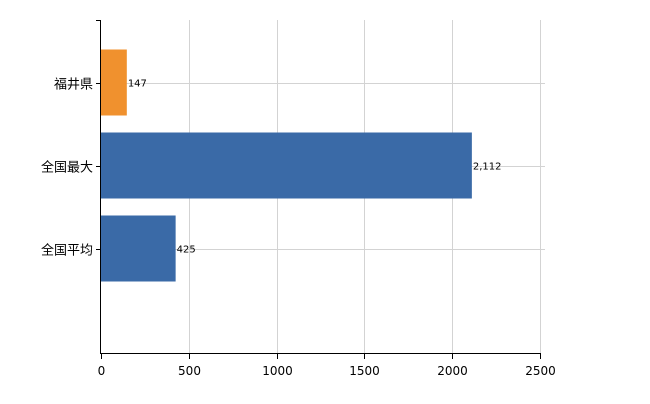 This screenshot has height=404, width=650. I want to click on data-label-2: 425, so click(186, 250).